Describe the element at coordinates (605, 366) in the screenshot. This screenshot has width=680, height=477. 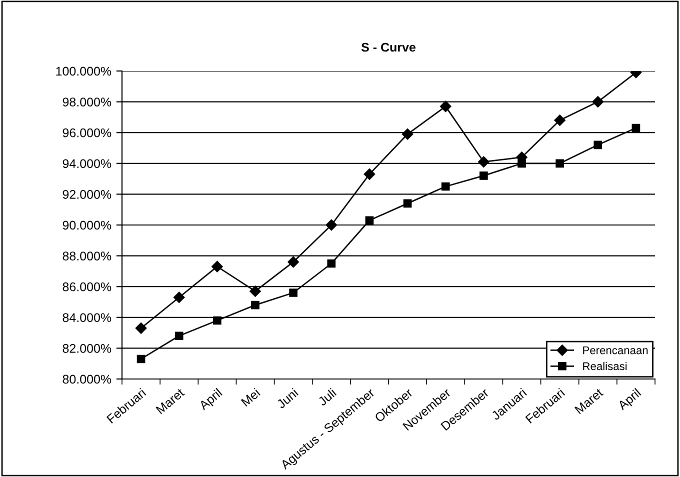
I see `legend-label: Realisasi` at that location.